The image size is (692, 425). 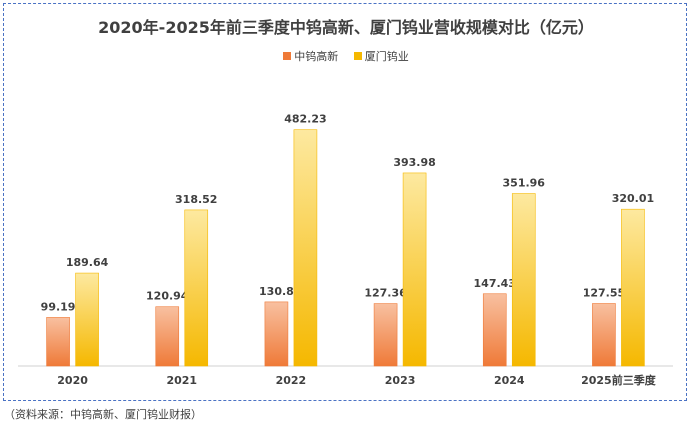 I want to click on data-label-series-1-2020: 99.19, so click(x=58, y=306).